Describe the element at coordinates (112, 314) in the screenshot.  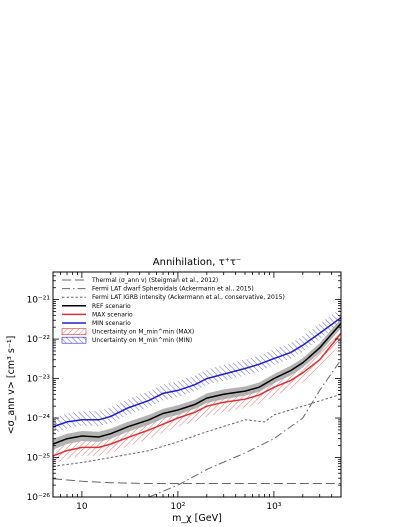
I see `legend-label: MAX scenario` at that location.